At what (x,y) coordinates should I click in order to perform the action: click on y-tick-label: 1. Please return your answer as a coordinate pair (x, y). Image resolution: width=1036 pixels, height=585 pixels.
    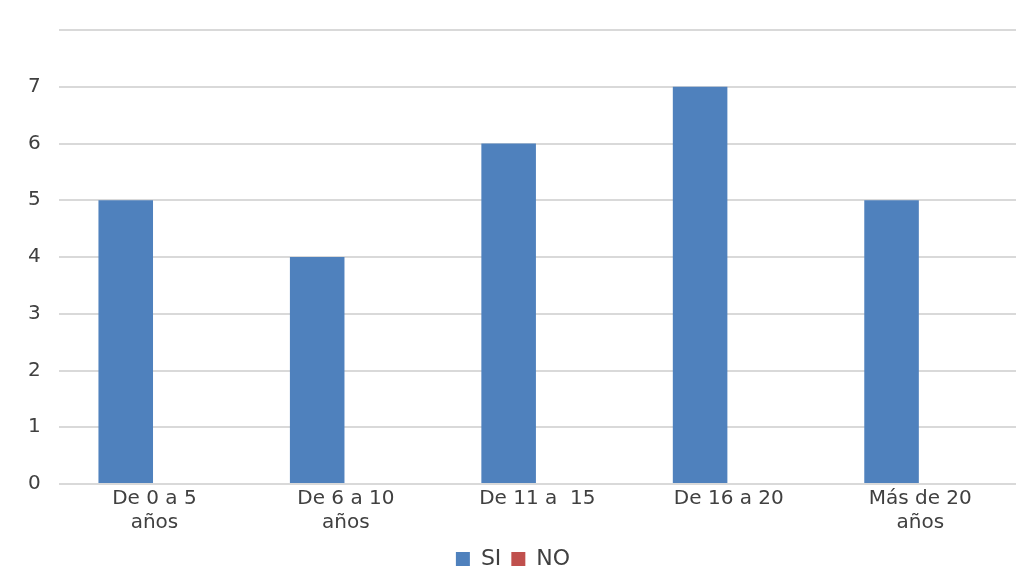
    Looking at the image, I should click on (34, 425).